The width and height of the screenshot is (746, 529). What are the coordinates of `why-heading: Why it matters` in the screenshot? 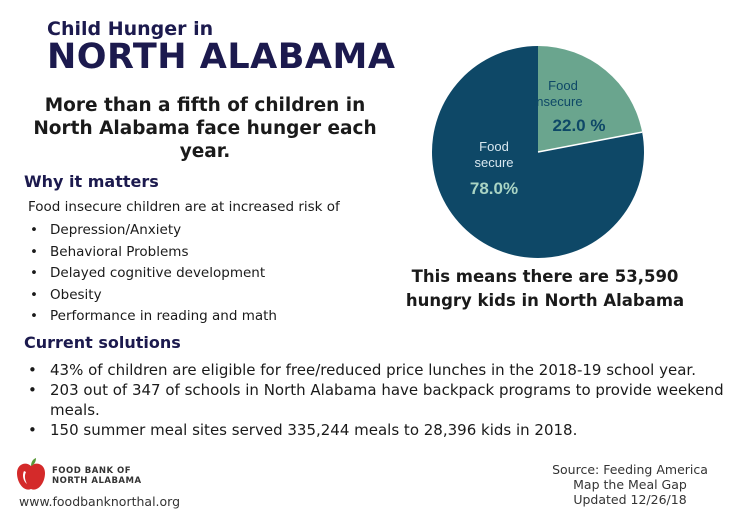 It's located at (91, 181).